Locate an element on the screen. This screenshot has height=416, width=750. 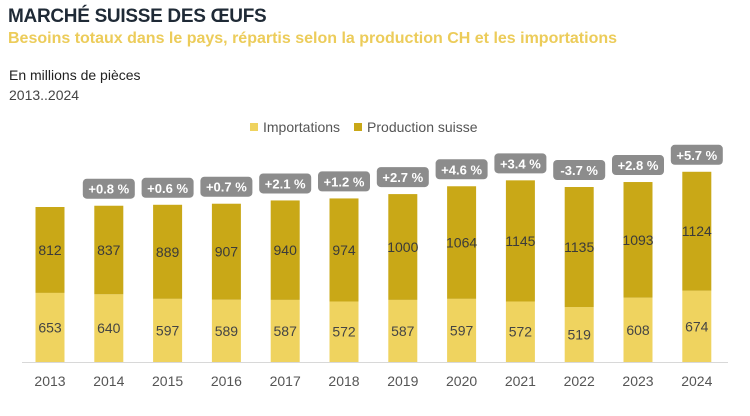
legend-item-production: Production suisse is located at coordinates (416, 127).